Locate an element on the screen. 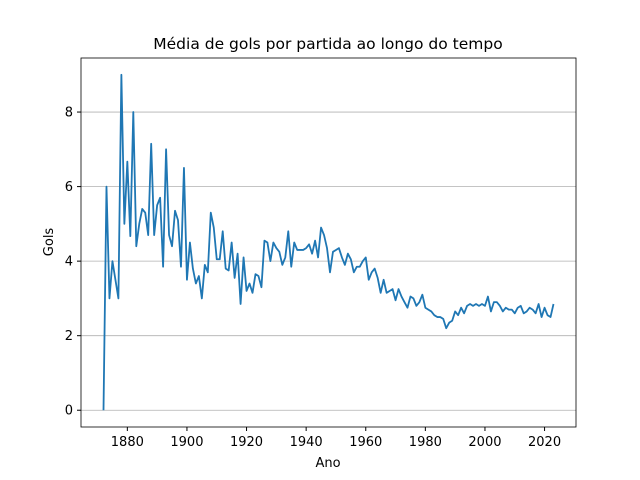 The height and width of the screenshot is (480, 640). y-tick-label: 2 is located at coordinates (69, 336).